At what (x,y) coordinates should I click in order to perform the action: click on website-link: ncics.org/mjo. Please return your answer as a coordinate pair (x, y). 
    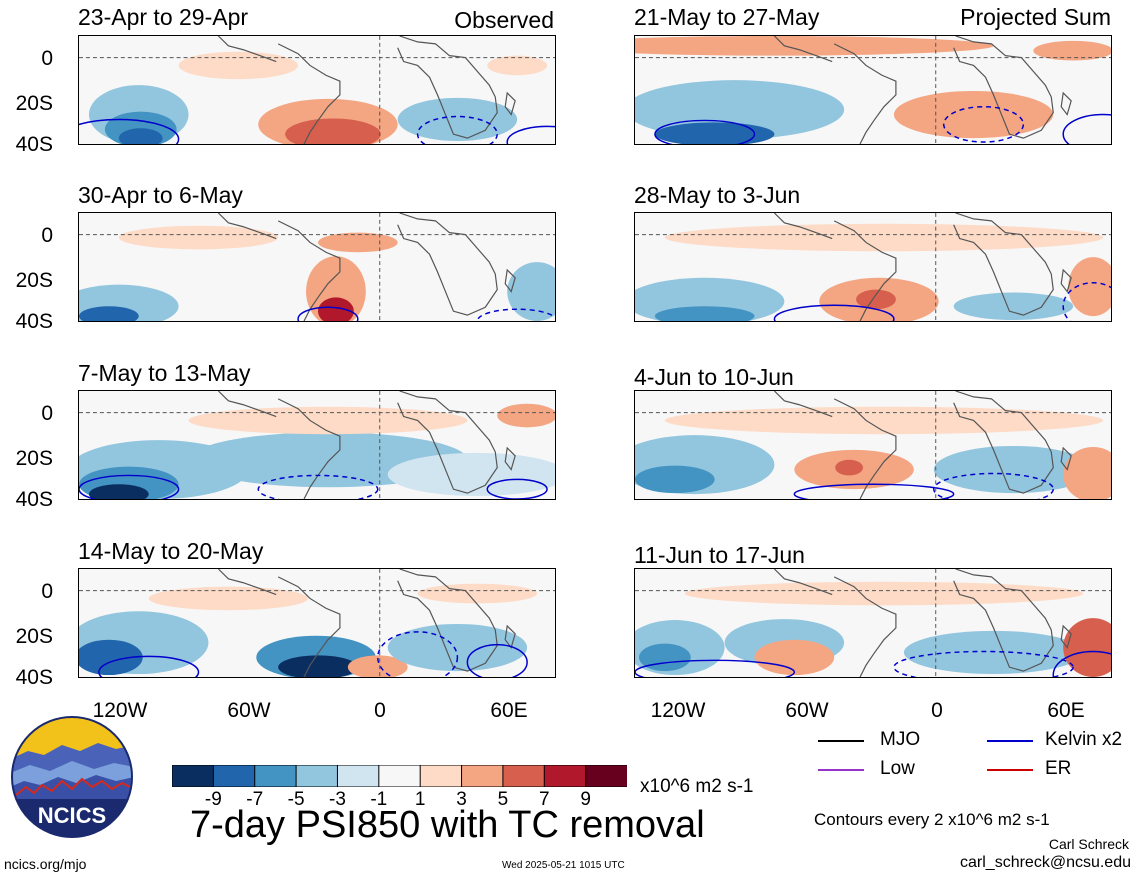
    Looking at the image, I should click on (45, 864).